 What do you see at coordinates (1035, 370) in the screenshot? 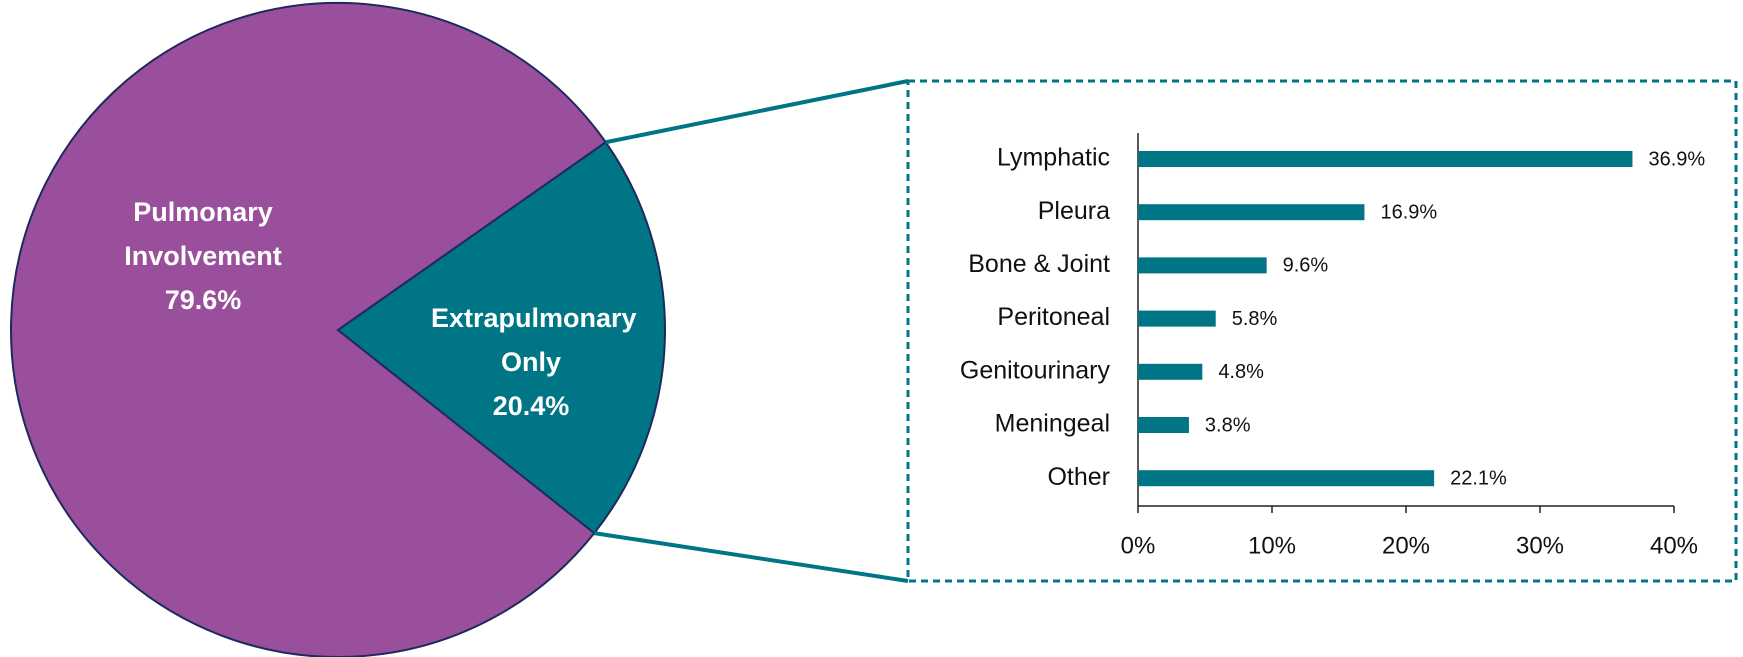
I see `category-label: Genitourinary` at bounding box center [1035, 370].